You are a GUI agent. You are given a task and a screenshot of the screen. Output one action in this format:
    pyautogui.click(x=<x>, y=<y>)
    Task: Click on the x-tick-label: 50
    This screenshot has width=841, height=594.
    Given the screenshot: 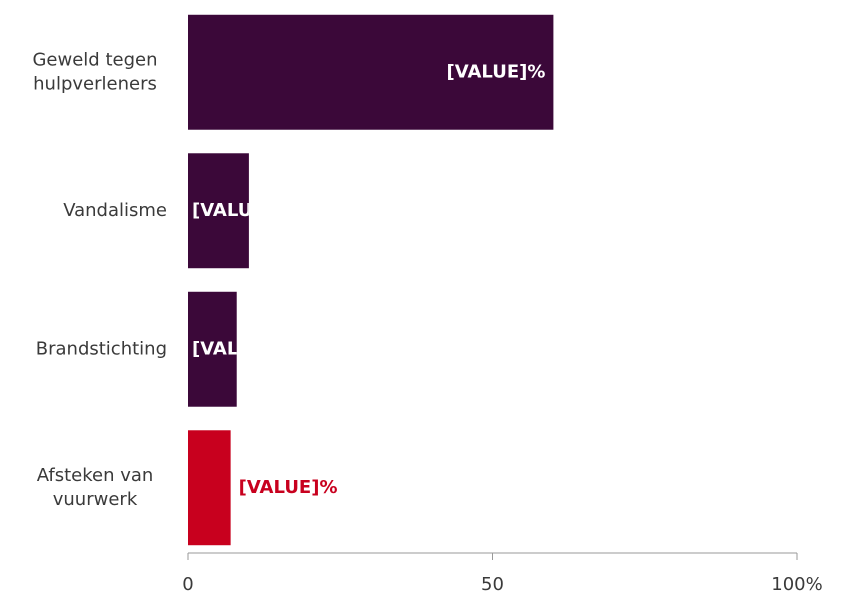 What is the action you would take?
    pyautogui.click(x=492, y=584)
    